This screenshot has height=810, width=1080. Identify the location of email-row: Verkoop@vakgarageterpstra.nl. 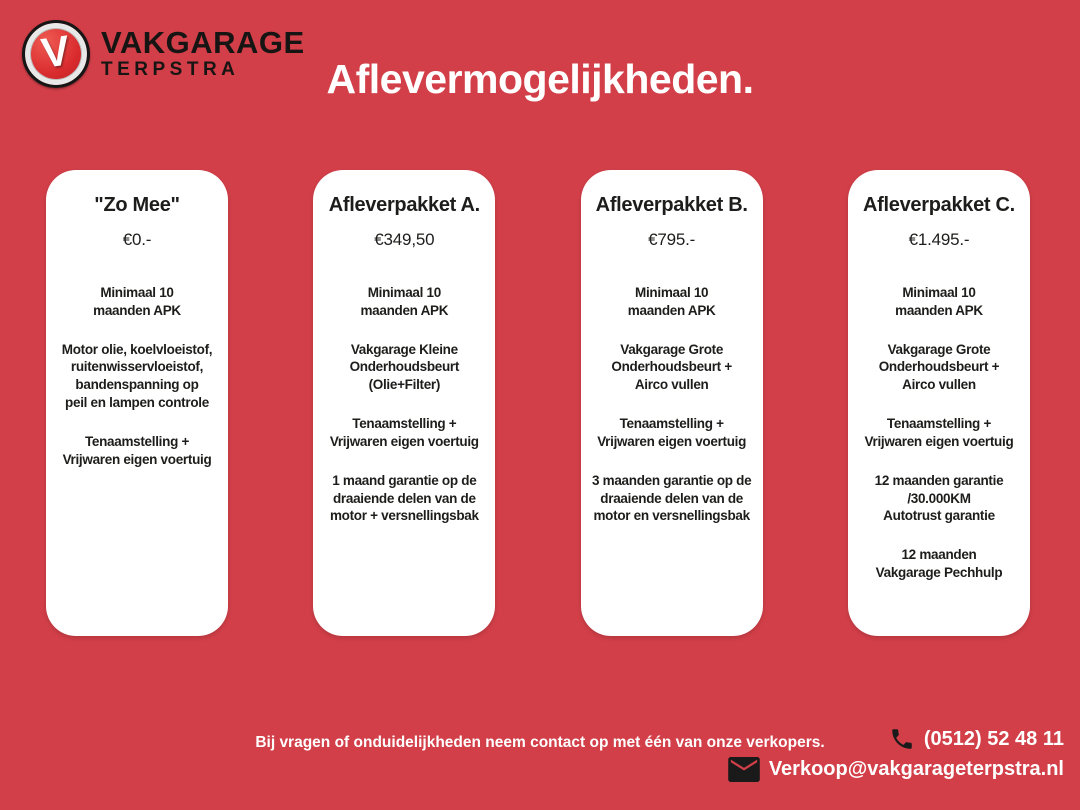
(896, 769).